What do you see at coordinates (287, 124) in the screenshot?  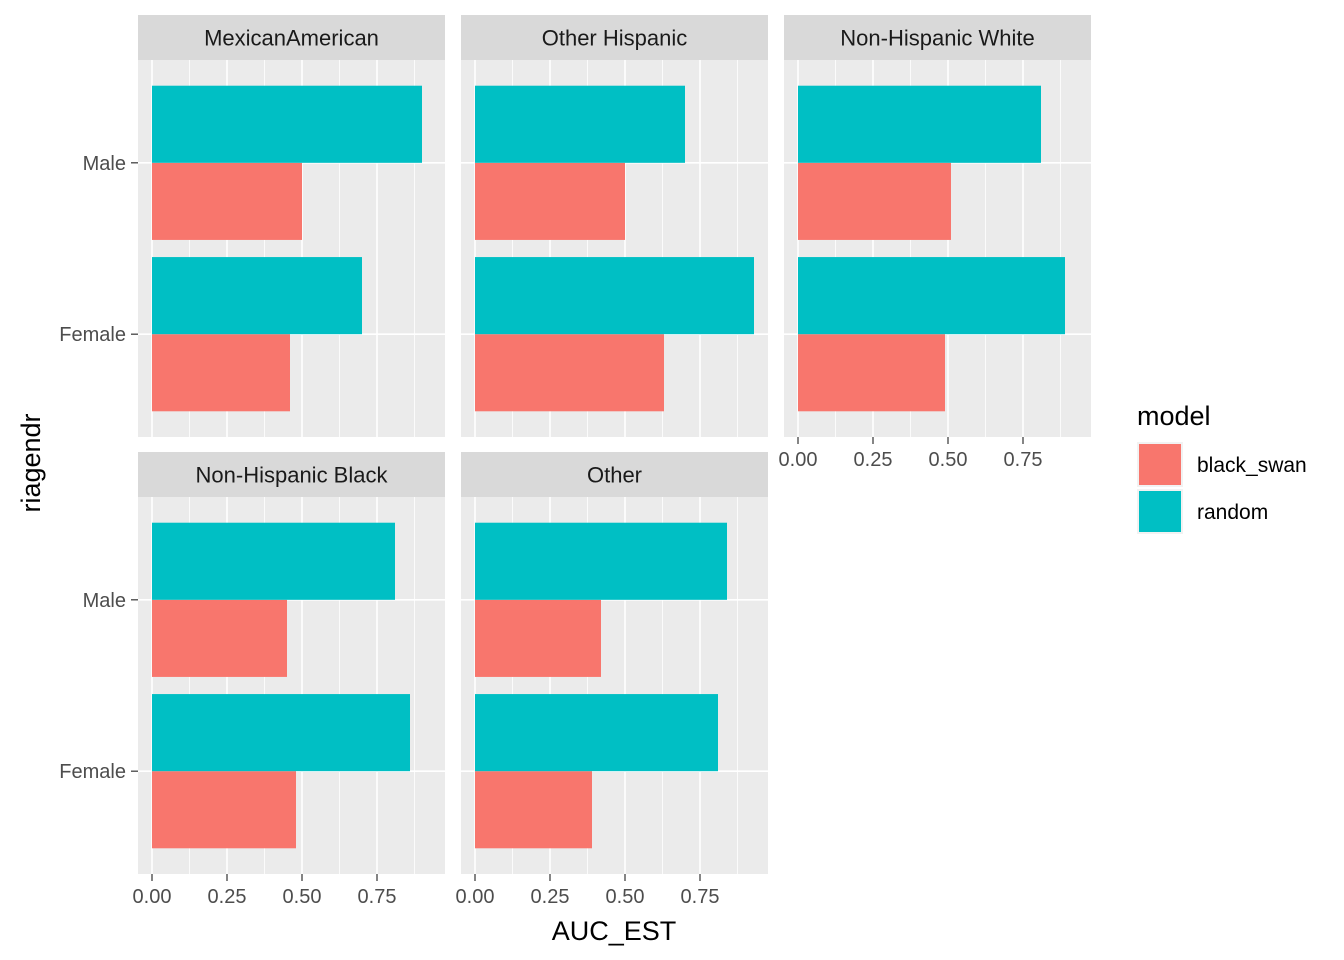 I see `bar-mexicanamerican-male-random` at bounding box center [287, 124].